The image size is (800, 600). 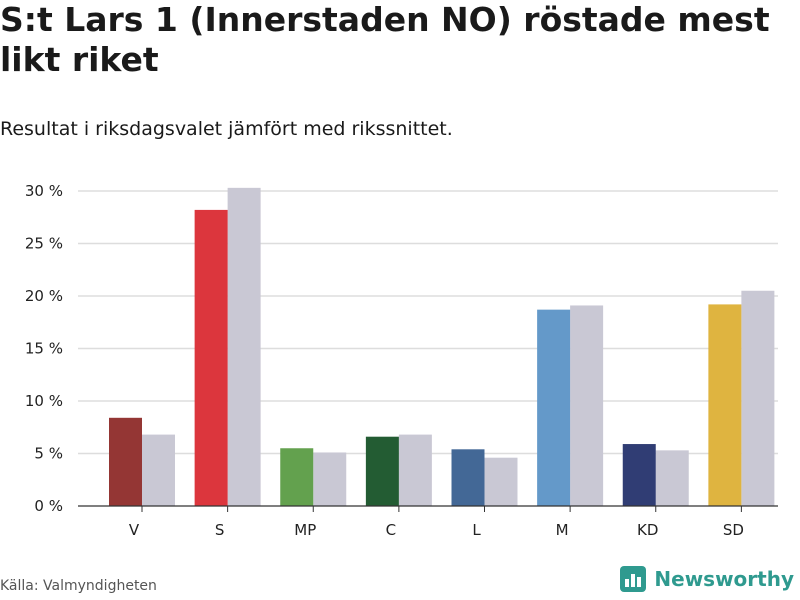 I want to click on bar-local-c, so click(x=382, y=471).